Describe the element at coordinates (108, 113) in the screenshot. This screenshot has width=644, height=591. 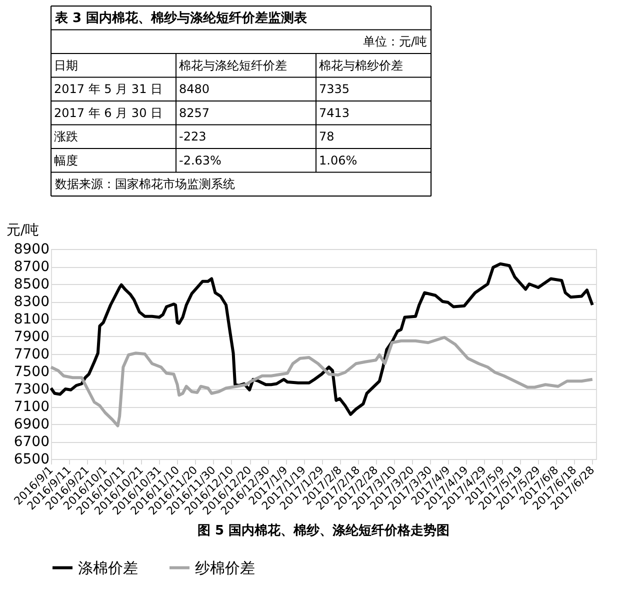
I see `category-label: 2017 年 6 月 30 日` at that location.